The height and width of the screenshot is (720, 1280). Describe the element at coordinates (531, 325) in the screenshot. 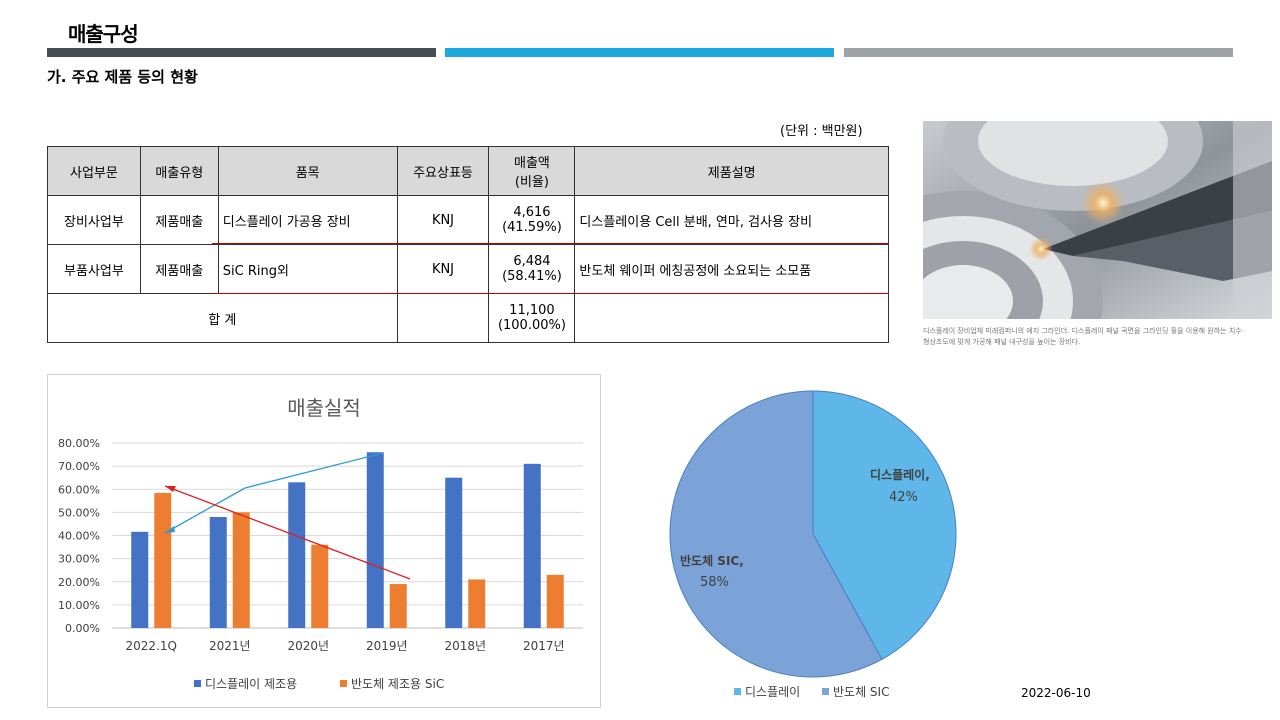

I see `total-ratio-value: (100.00%)` at that location.